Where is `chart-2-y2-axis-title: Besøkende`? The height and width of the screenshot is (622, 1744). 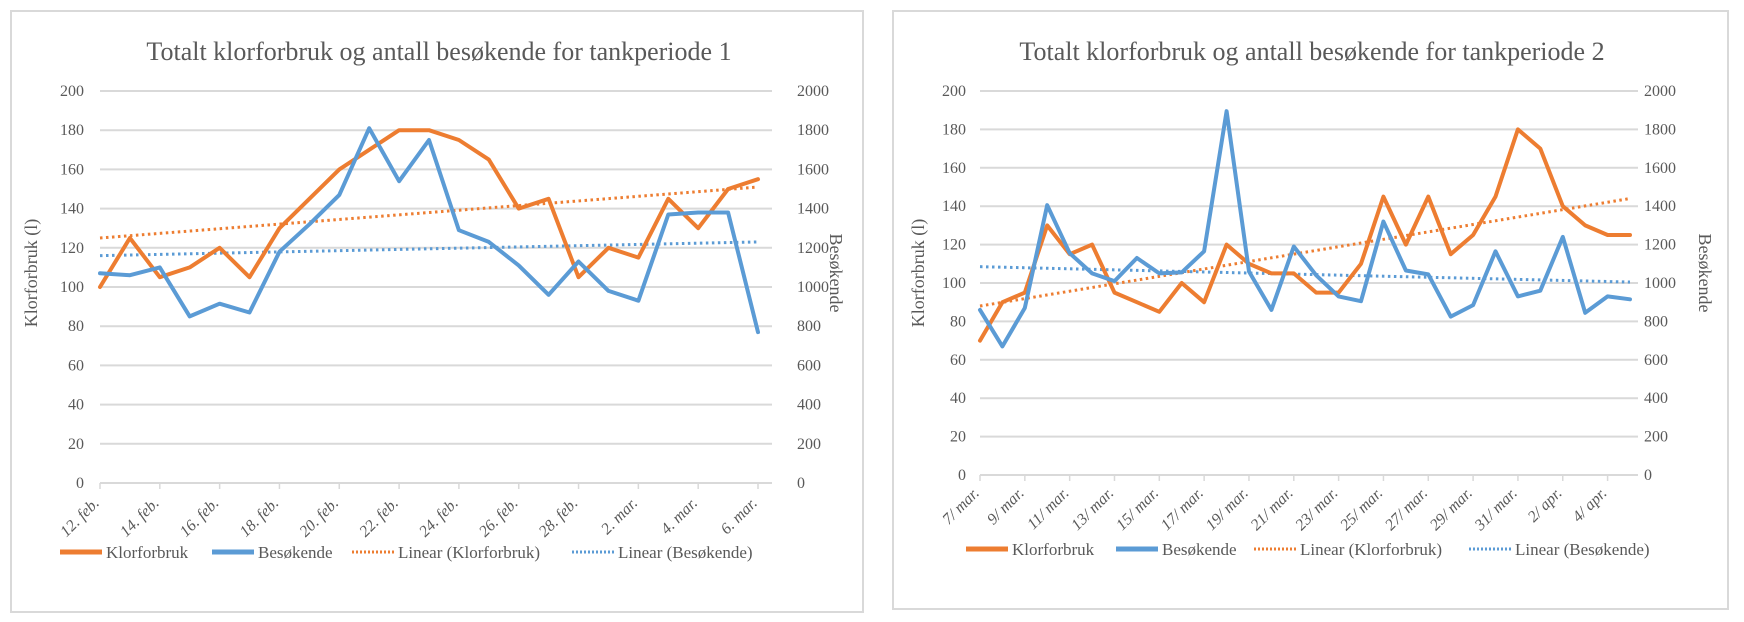 chart-2-y2-axis-title: Besøkende is located at coordinates (1705, 273).